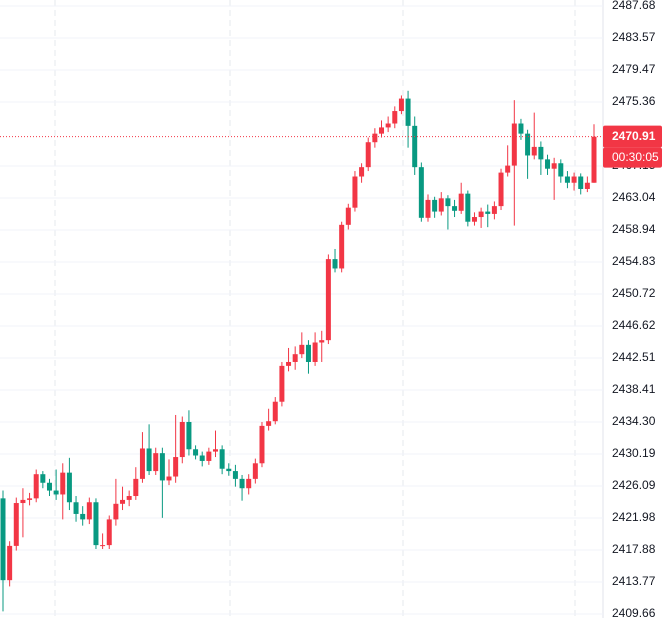  Describe the element at coordinates (634, 101) in the screenshot. I see `y-tick-label: 2475.36` at that location.